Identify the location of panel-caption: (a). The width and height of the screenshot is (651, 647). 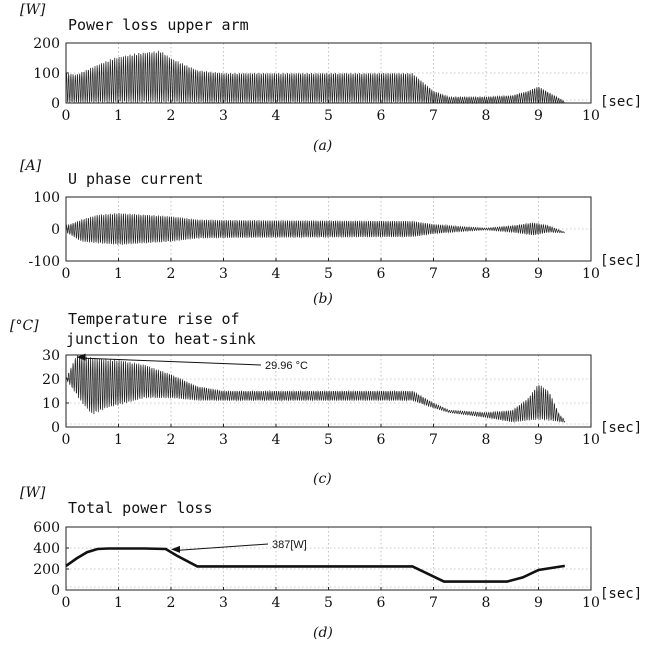
(322, 146).